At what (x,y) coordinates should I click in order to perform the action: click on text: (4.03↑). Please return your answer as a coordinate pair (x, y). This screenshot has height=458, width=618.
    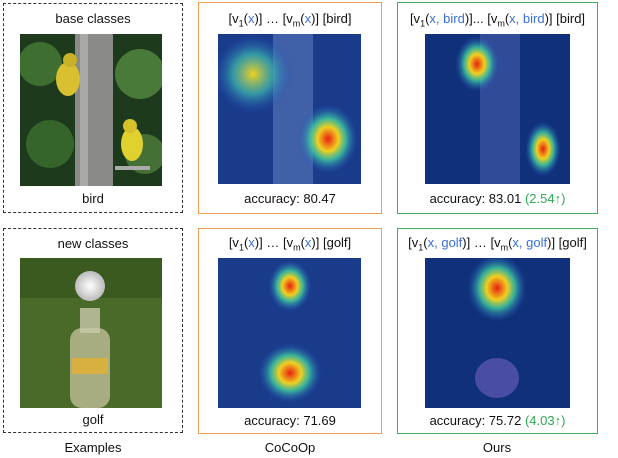
    Looking at the image, I should click on (545, 420).